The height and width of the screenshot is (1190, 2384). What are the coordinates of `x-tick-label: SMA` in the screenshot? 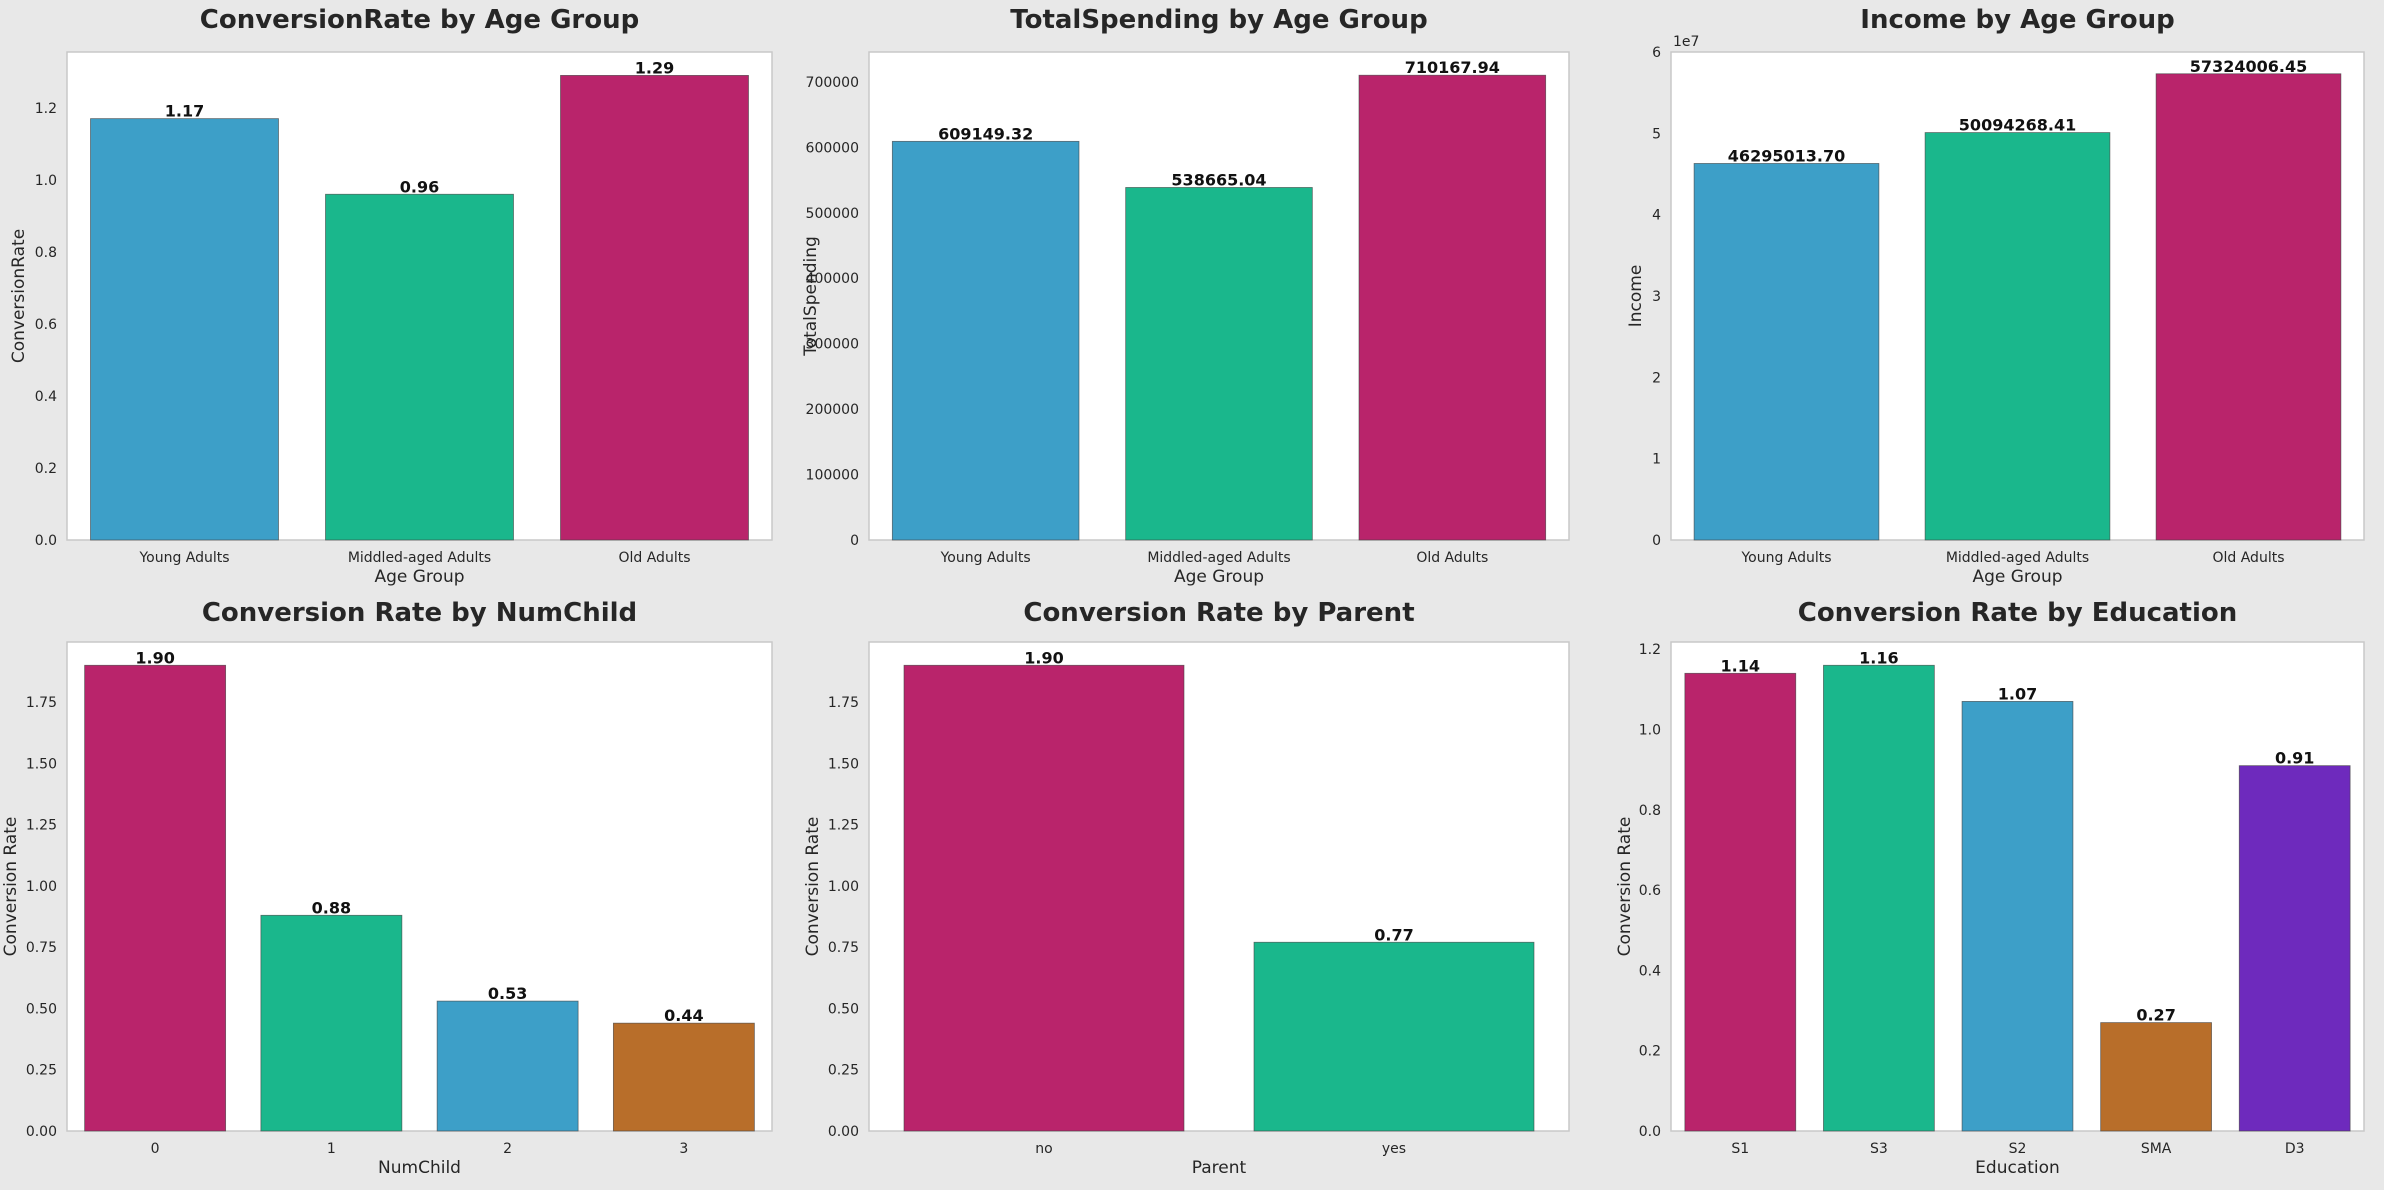 It's located at (2156, 1149).